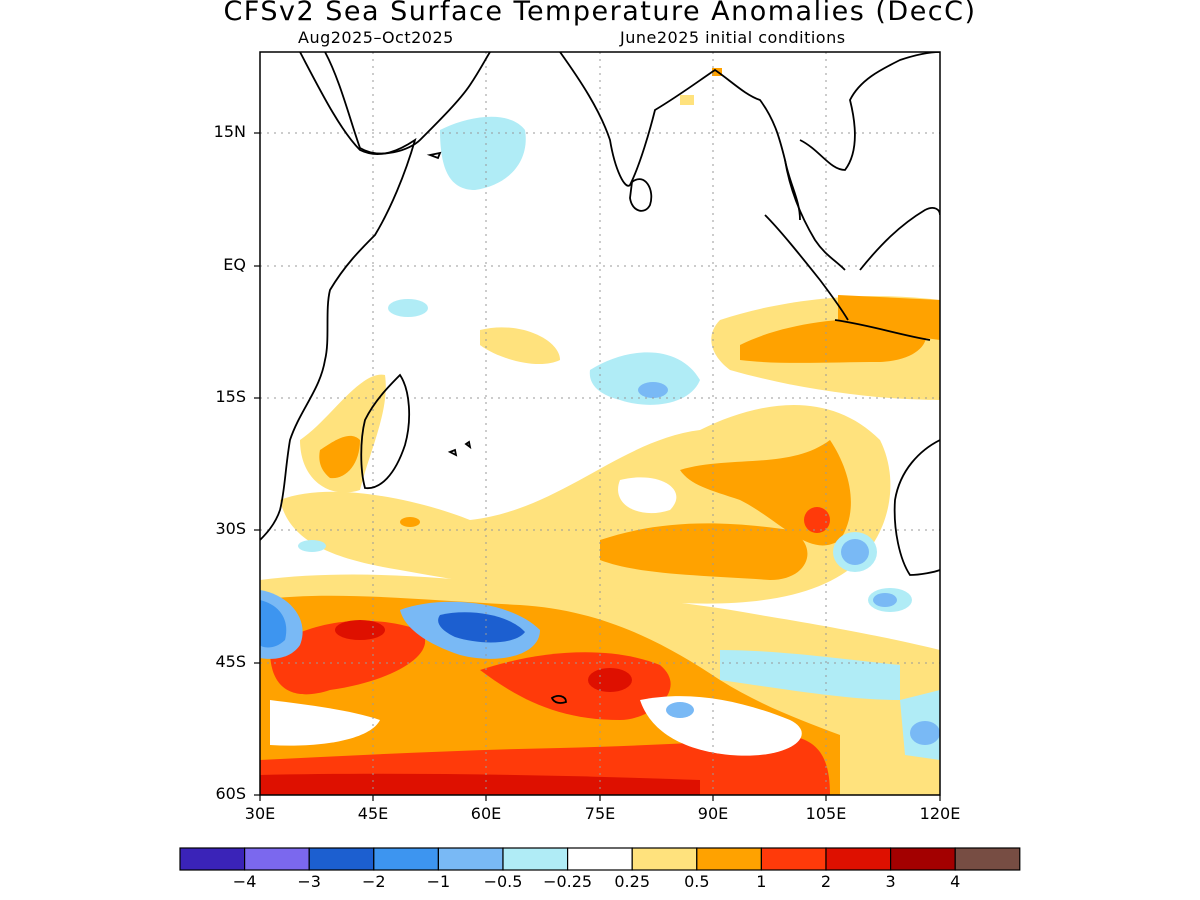  What do you see at coordinates (558, 699) in the screenshot?
I see `kerguelen` at bounding box center [558, 699].